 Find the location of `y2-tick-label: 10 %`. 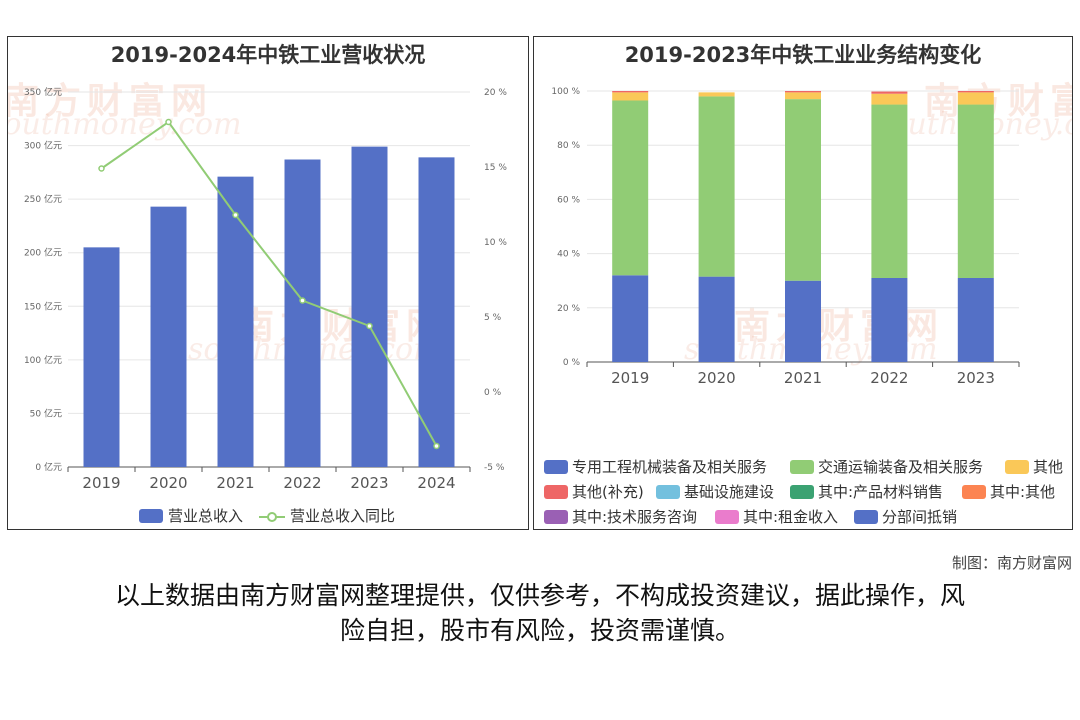

y2-tick-label: 10 % is located at coordinates (495, 243).